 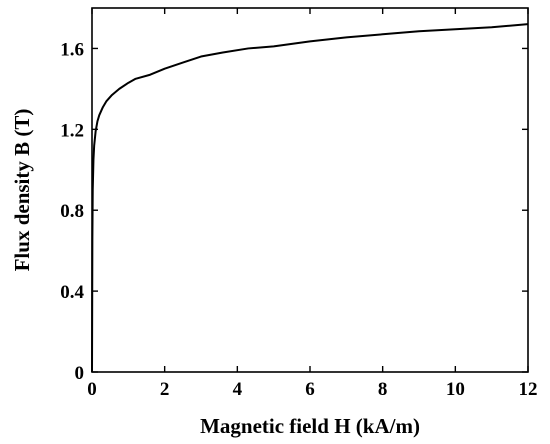 I want to click on x-tick-label: 8, so click(x=383, y=389).